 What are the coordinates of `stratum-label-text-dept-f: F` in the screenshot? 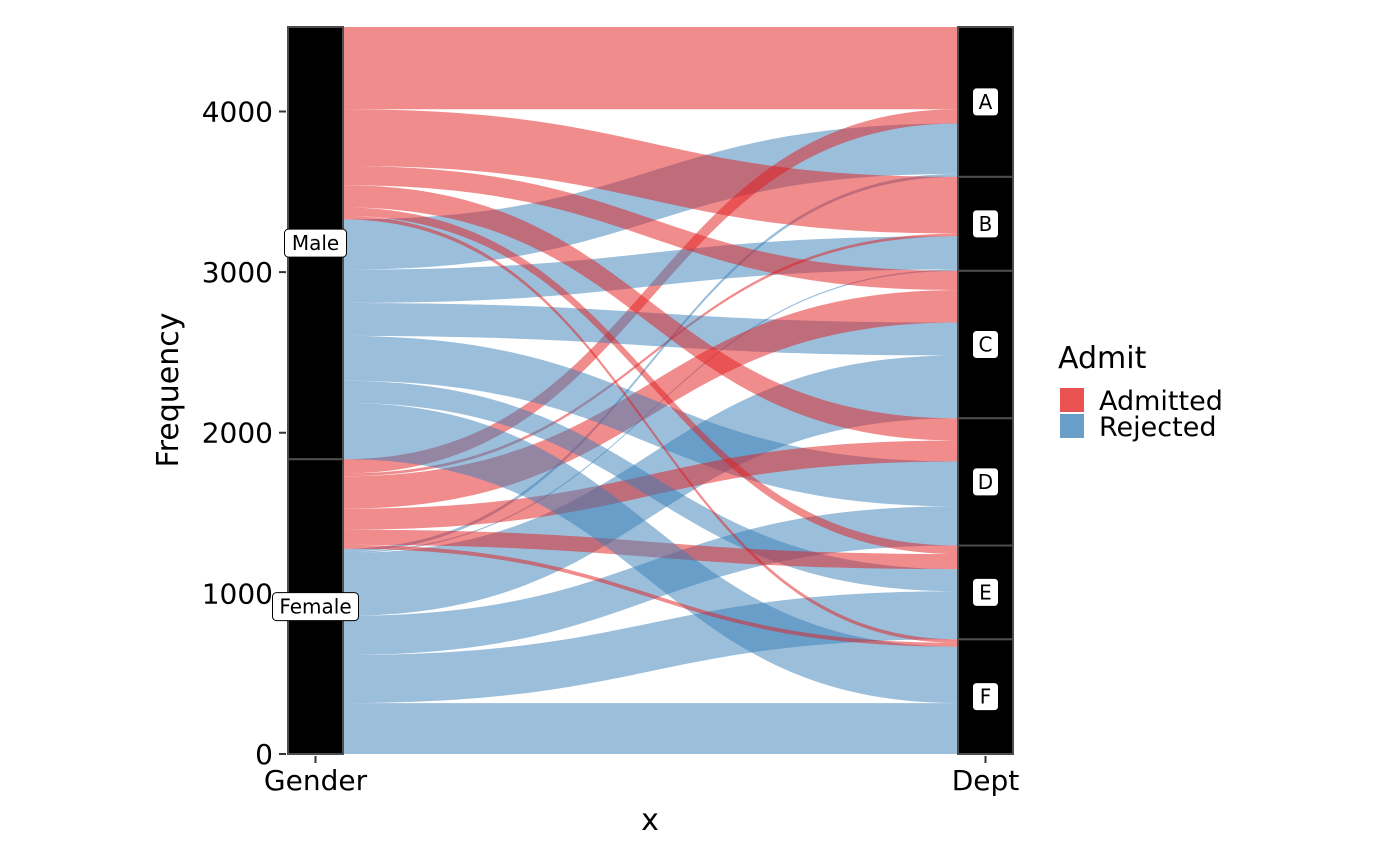 It's located at (986, 697).